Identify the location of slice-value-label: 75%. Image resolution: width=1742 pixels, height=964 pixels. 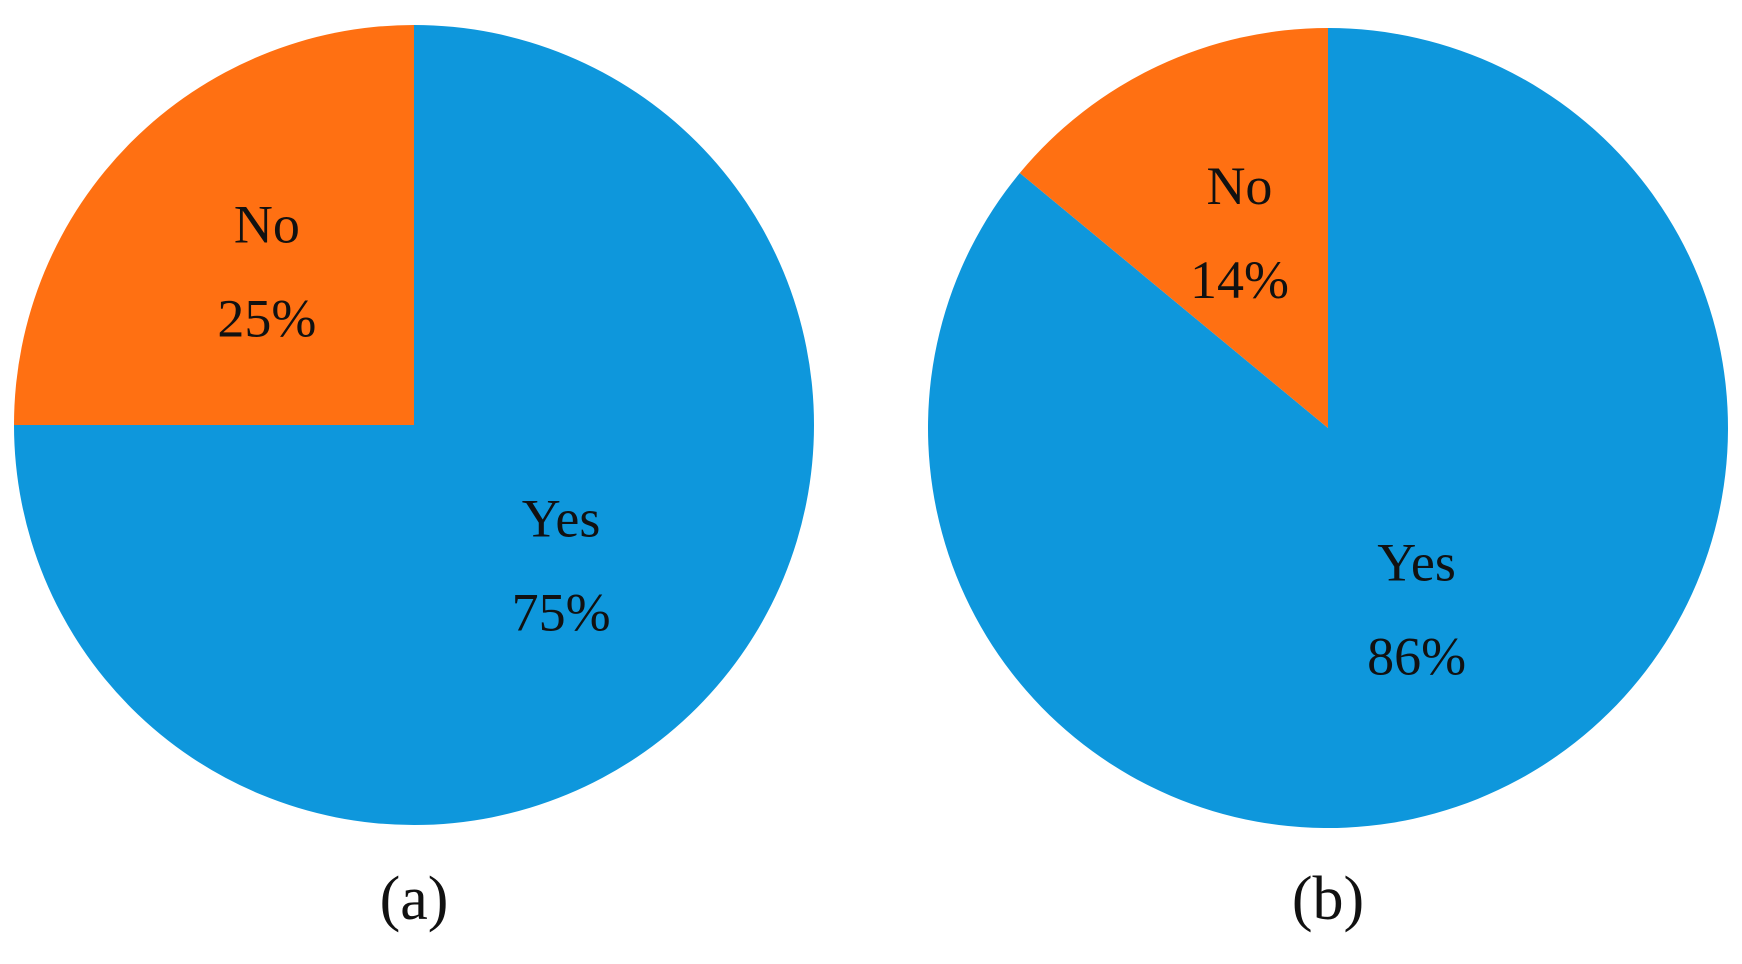
(561, 612).